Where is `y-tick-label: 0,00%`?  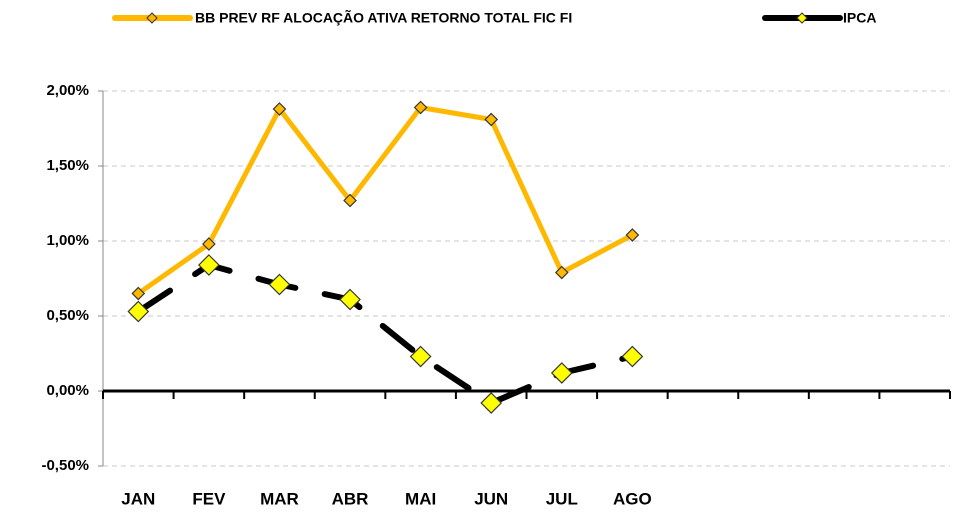
y-tick-label: 0,00% is located at coordinates (67, 390).